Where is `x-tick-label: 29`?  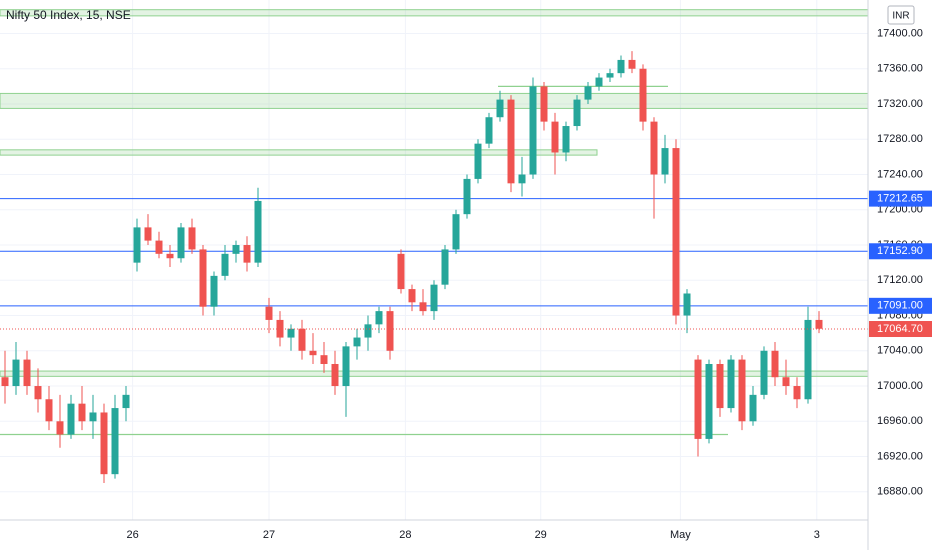
x-tick-label: 29 is located at coordinates (541, 535).